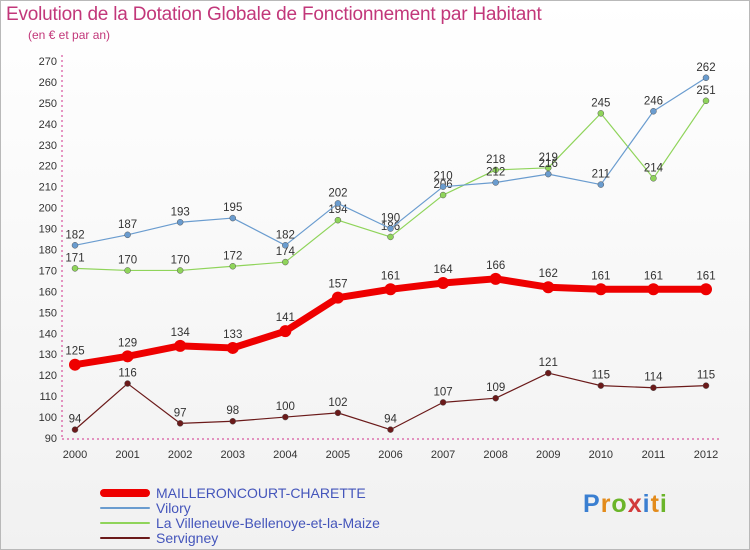 This screenshot has height=550, width=750. What do you see at coordinates (48, 292) in the screenshot?
I see `y-tick-label: 160` at bounding box center [48, 292].